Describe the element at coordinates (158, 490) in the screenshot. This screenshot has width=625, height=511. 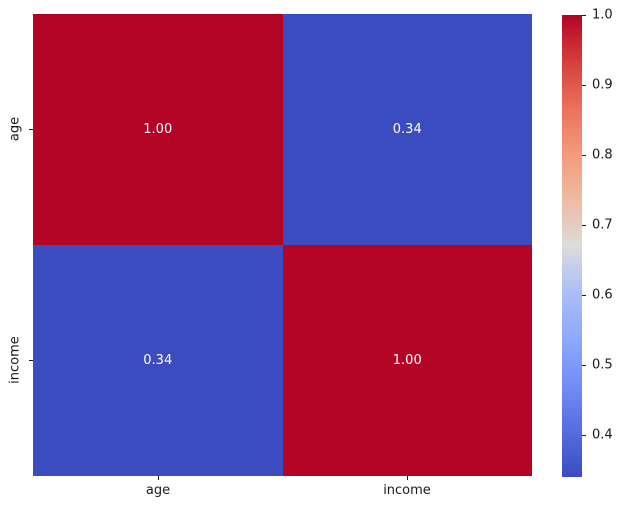
I see `x-tick-label-age: age` at that location.